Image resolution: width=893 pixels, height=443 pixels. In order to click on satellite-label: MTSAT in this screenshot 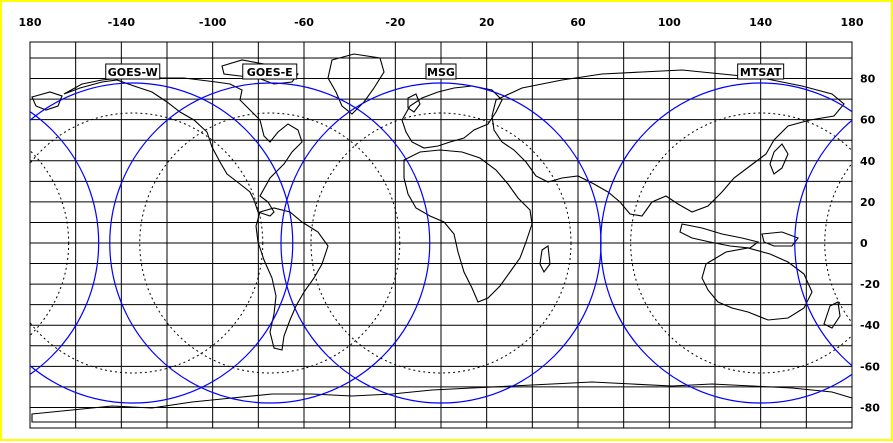, I will do `click(761, 72)`.